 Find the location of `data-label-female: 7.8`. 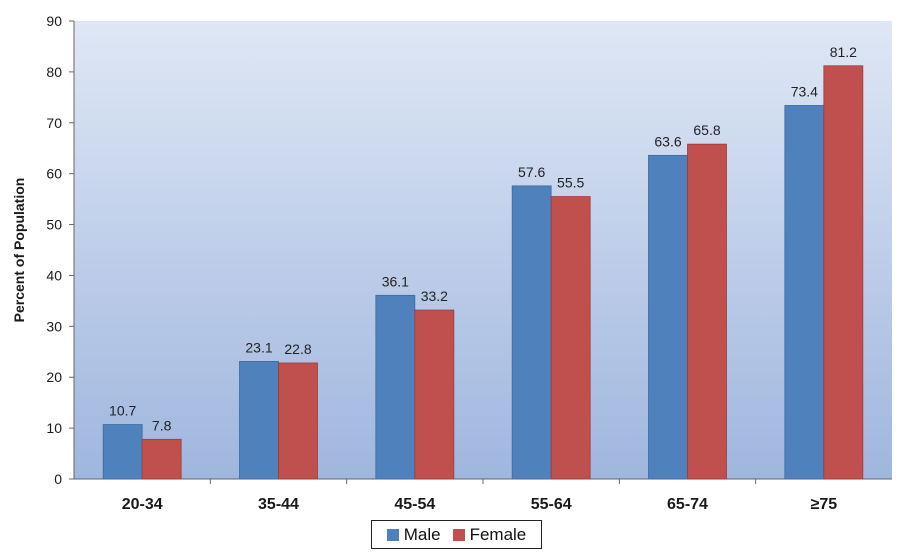

data-label-female: 7.8 is located at coordinates (162, 425).